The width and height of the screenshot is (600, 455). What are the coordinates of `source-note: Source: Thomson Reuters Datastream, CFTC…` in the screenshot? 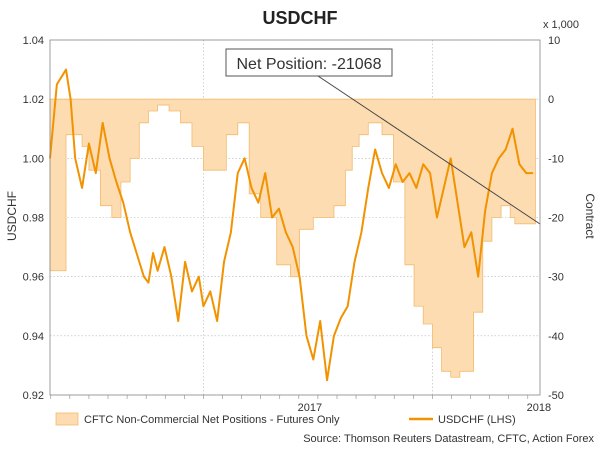 It's located at (448, 439).